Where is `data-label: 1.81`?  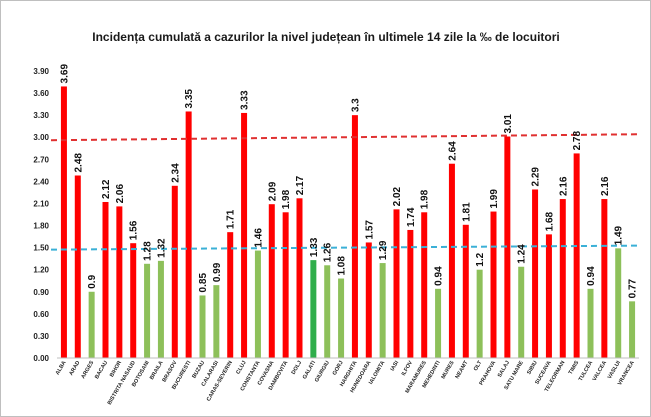 data-label: 1.81 is located at coordinates (466, 212).